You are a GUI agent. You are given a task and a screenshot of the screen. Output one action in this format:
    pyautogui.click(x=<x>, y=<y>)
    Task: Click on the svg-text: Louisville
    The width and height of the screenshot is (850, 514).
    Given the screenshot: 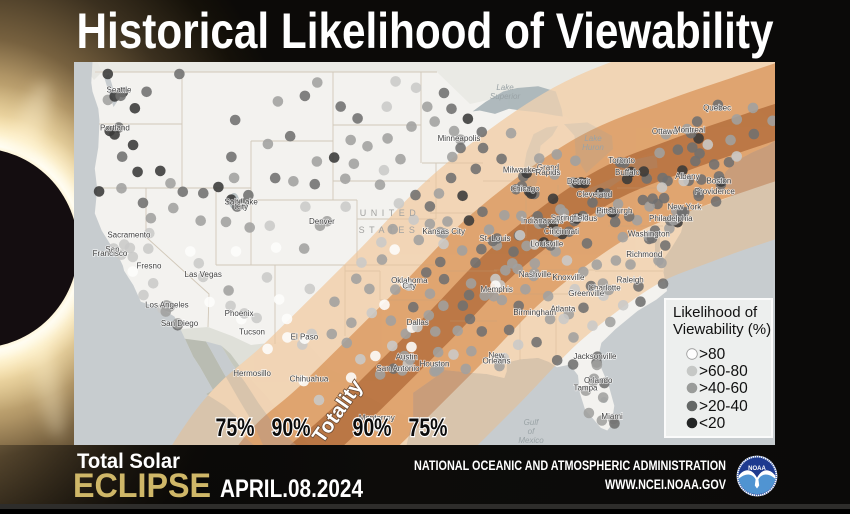 What is the action you would take?
    pyautogui.click(x=546, y=244)
    